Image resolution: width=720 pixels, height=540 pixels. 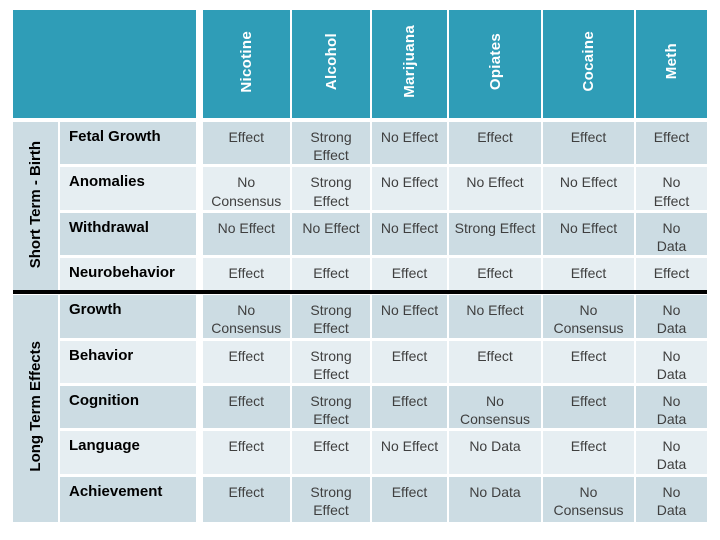 What do you see at coordinates (35, 406) in the screenshot?
I see `section-label: Long Term Effects` at bounding box center [35, 406].